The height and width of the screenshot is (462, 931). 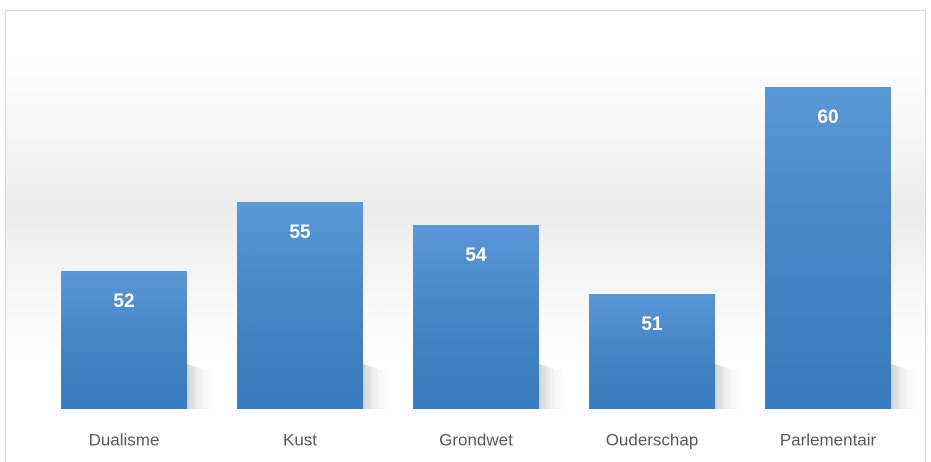 I want to click on x-tick-label: Parlementair, so click(x=828, y=439).